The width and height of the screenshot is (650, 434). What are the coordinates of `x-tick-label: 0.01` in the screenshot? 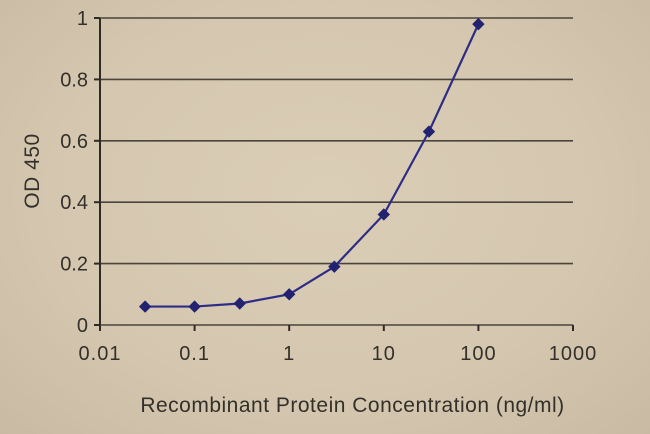 It's located at (100, 354).